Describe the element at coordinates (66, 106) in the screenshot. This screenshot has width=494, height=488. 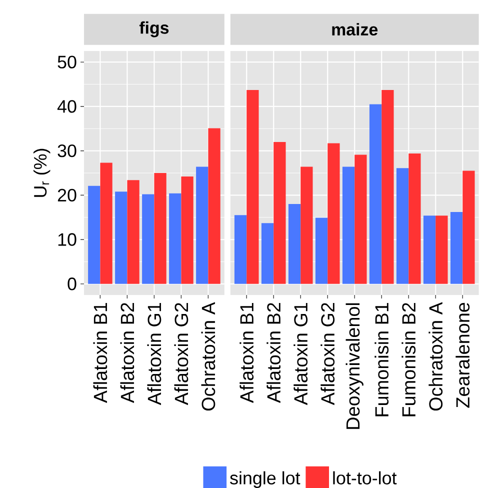
I see `y-tick-label: 40` at that location.